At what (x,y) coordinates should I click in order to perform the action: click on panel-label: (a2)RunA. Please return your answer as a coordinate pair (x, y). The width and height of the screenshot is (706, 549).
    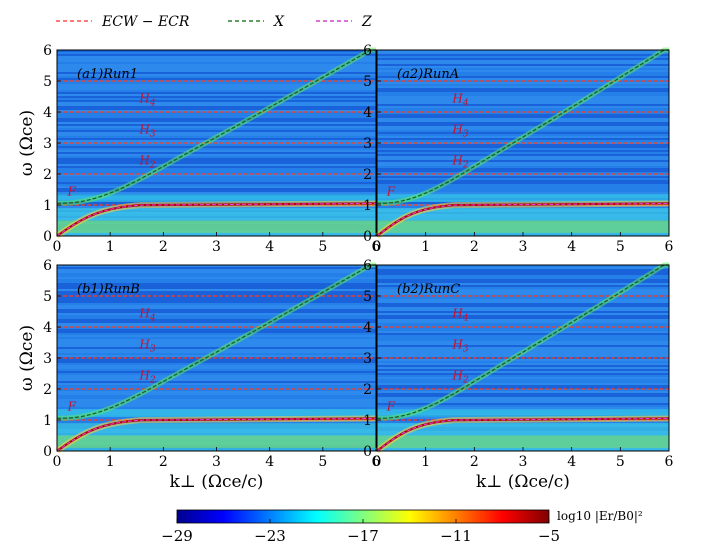
    Looking at the image, I should click on (428, 74).